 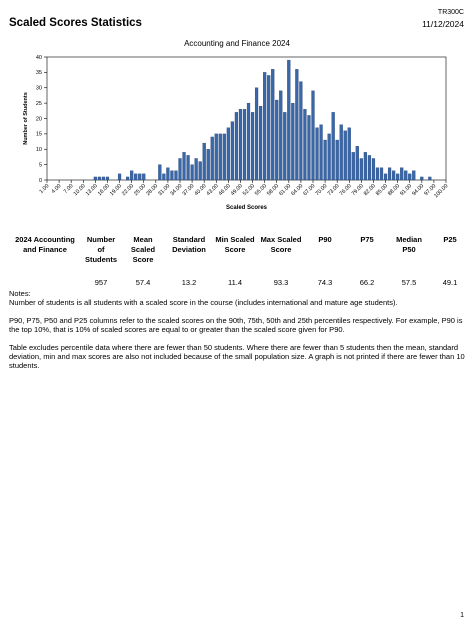 What do you see at coordinates (273, 190) in the screenshot?
I see `x-tick-label: 58.00` at bounding box center [273, 190].